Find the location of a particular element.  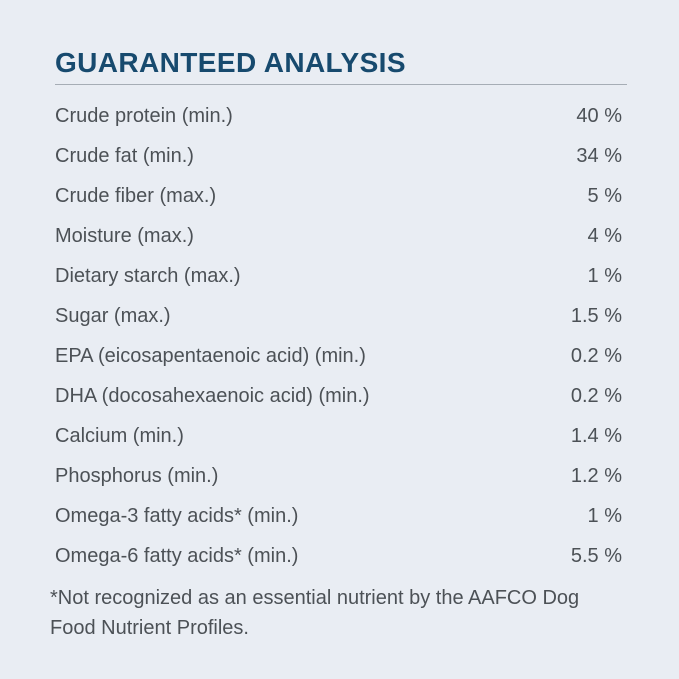

nutrient-value: 34 % is located at coordinates (599, 156).